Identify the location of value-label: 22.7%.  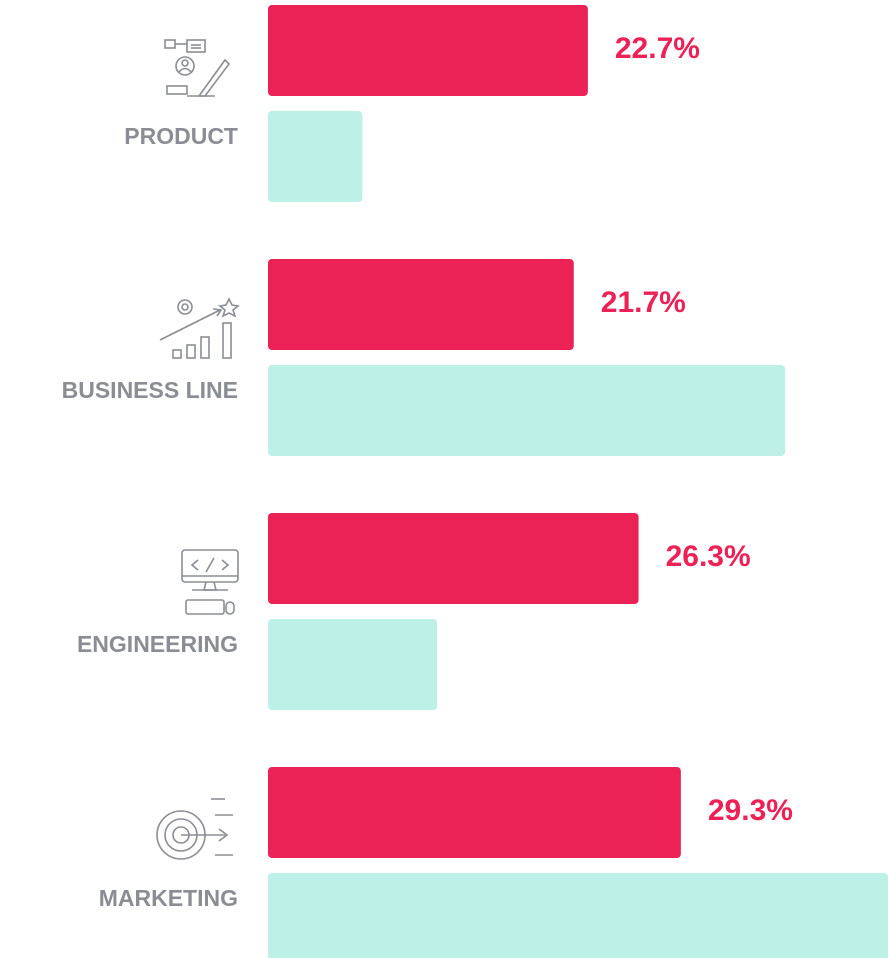
(657, 48).